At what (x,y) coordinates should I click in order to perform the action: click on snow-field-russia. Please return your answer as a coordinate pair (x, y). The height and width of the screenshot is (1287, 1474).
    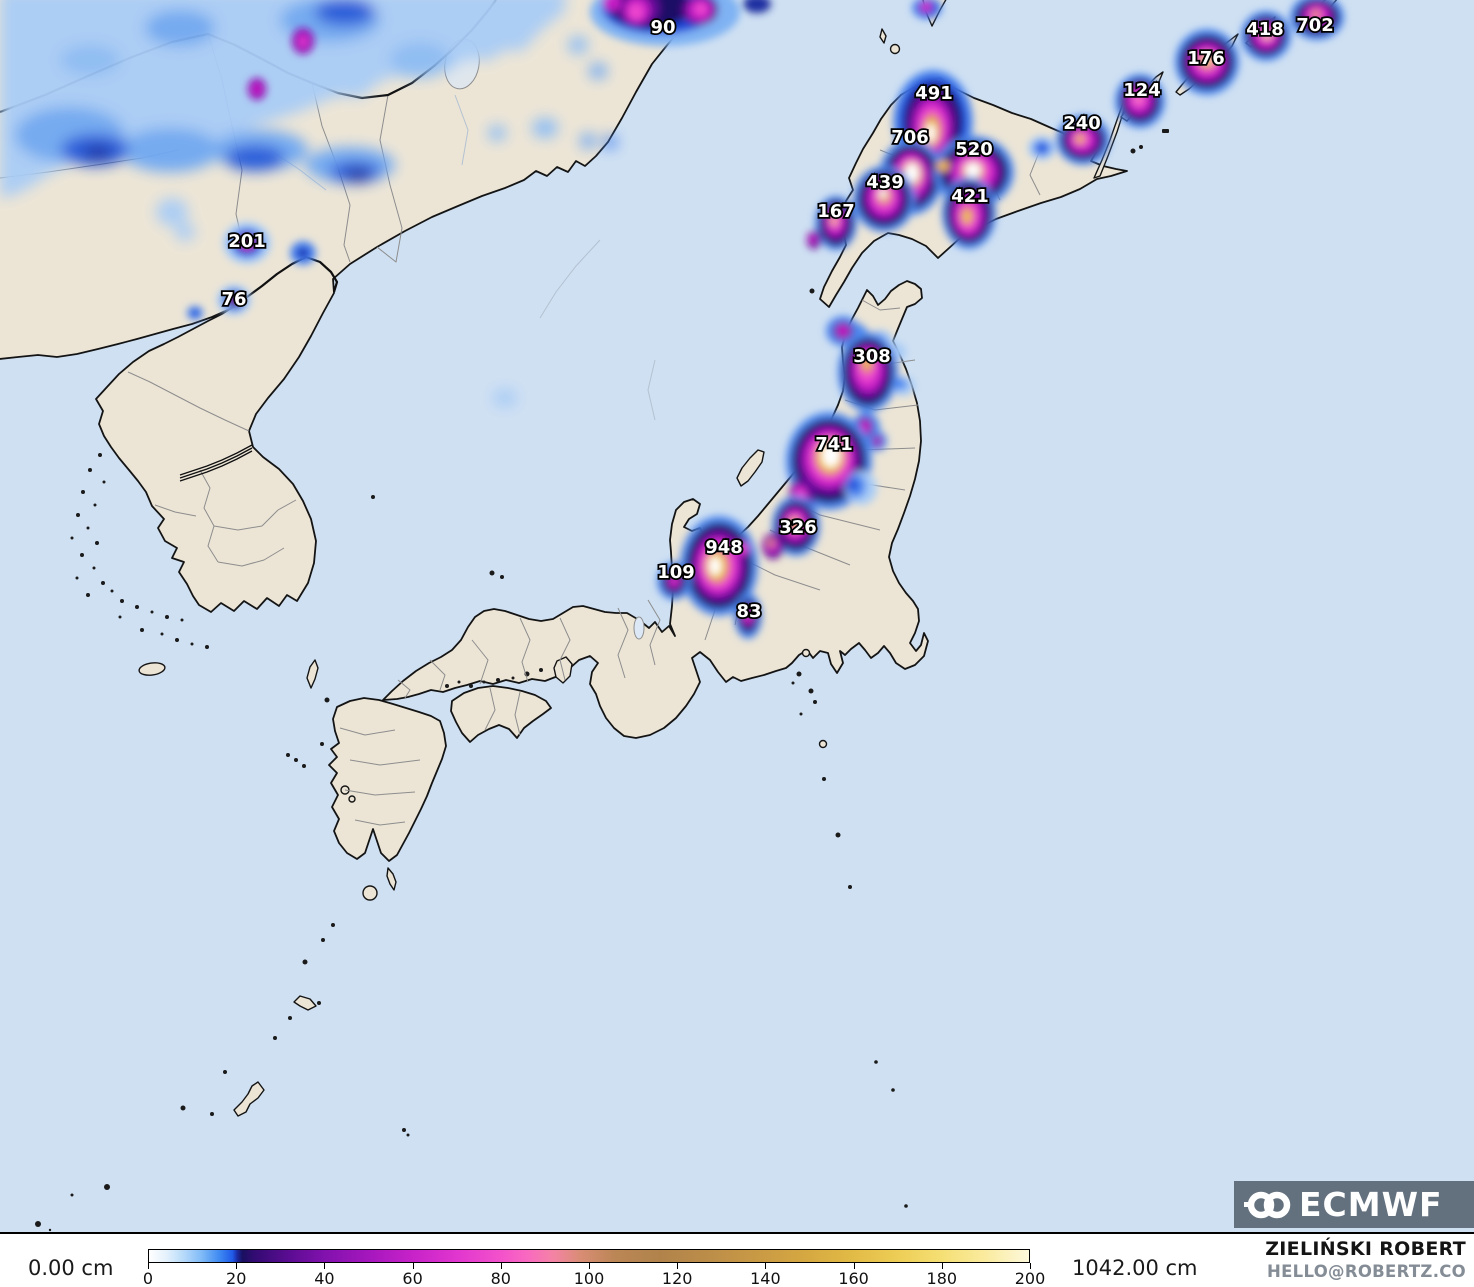
    Looking at the image, I should click on (308, 203).